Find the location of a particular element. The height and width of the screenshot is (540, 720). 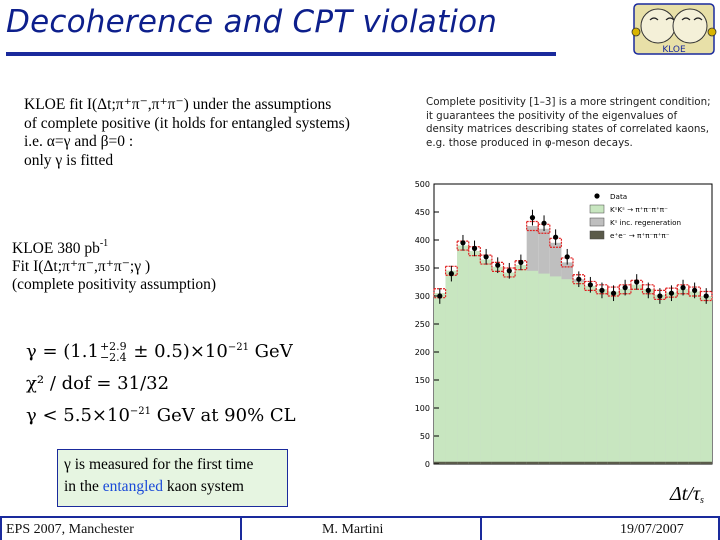

title-underline is located at coordinates (281, 54).